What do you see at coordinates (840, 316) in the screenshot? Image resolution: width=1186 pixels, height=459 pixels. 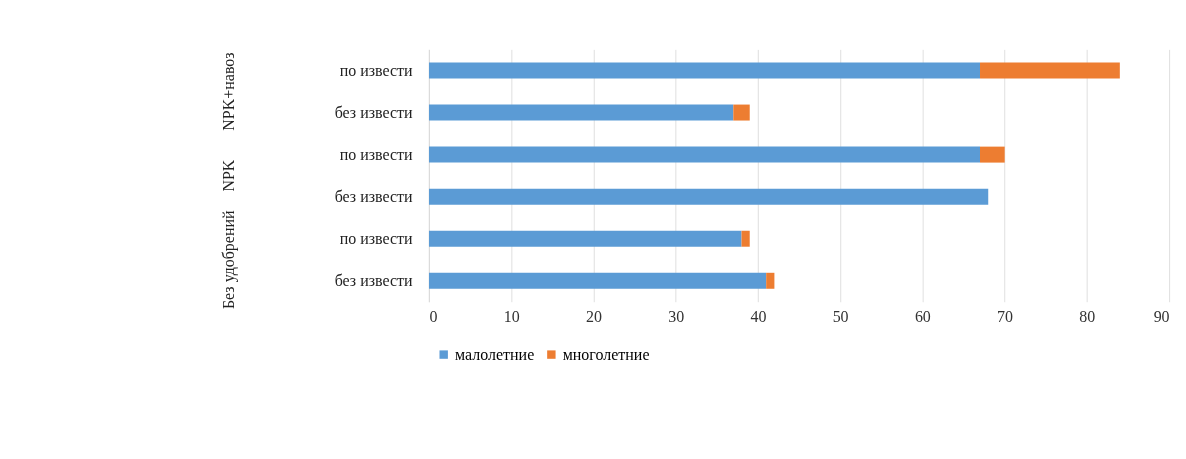 I see `x-tick-label: 50` at bounding box center [840, 316].